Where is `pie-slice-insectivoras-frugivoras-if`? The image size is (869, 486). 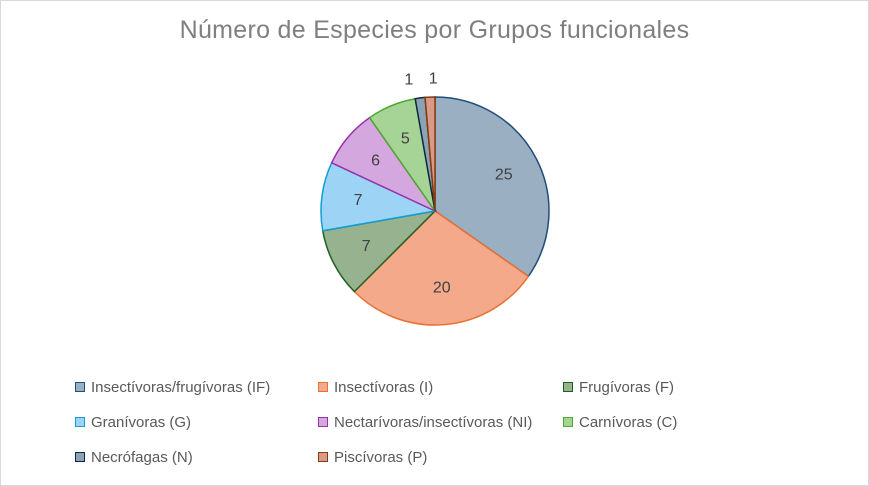 pie-slice-insectivoras-frugivoras-if is located at coordinates (492, 187).